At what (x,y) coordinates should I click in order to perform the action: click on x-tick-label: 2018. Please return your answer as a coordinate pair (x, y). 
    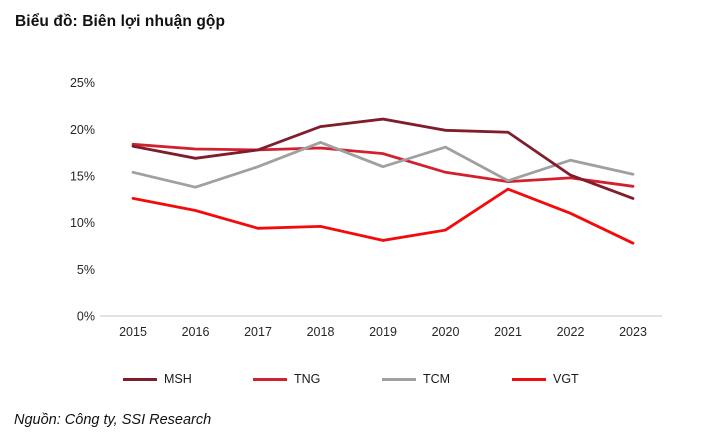
    Looking at the image, I should click on (321, 332).